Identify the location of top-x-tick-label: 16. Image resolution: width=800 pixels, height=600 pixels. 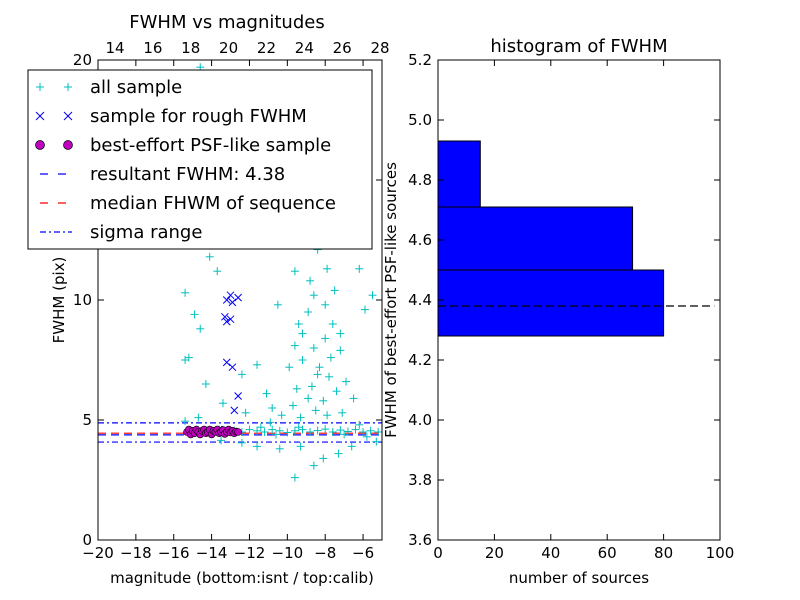
(152, 48).